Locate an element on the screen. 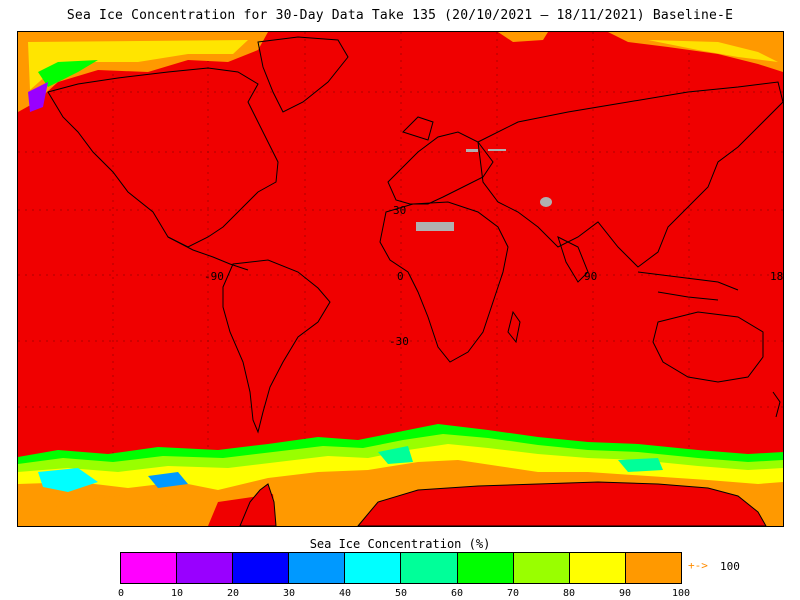  lat-label-30s: -30 is located at coordinates (399, 341).